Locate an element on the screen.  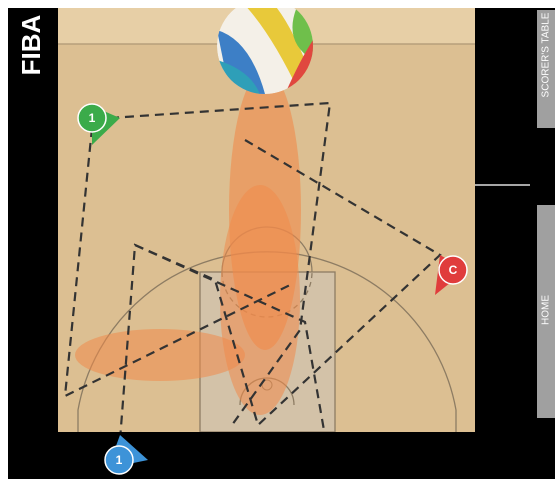
home-panel is located at coordinates (546, 311).